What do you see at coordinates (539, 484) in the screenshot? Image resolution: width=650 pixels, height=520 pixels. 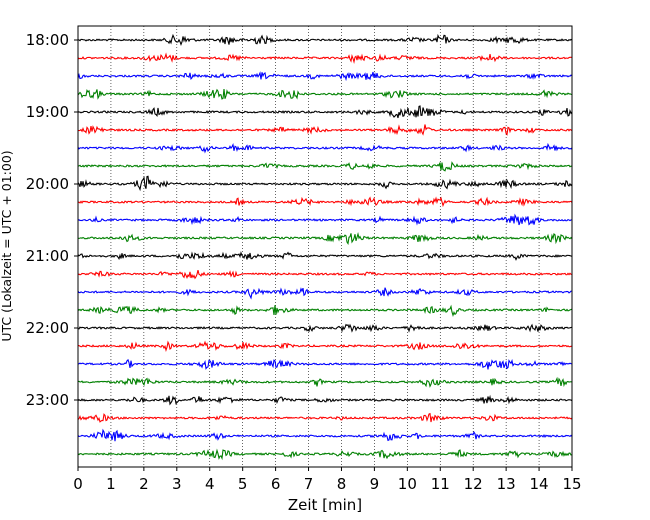 I see `x-tick-label: 14` at bounding box center [539, 484].